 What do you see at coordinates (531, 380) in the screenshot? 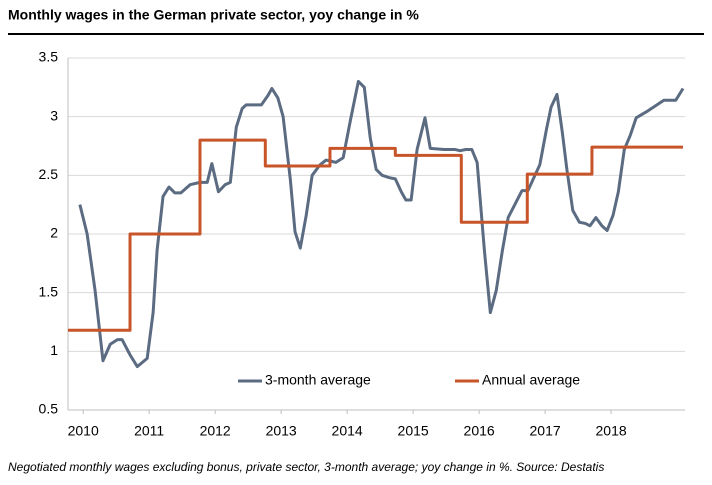
I see `legend-label: Annual average` at bounding box center [531, 380].